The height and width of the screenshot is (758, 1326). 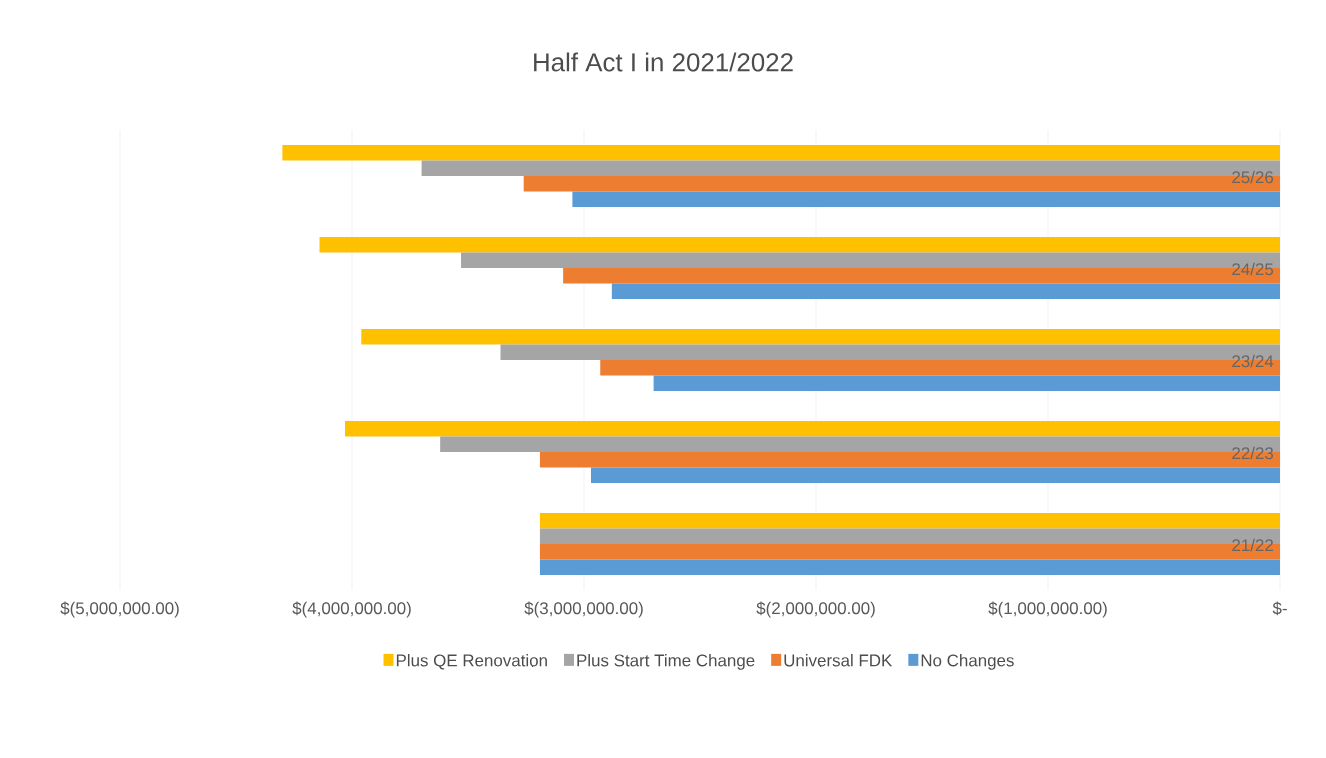 I want to click on legend-label: Universal FDK, so click(x=838, y=660).